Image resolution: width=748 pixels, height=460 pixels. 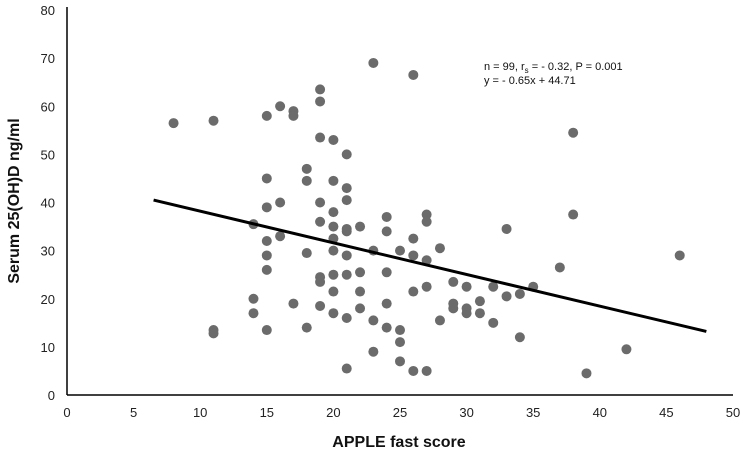 I want to click on x-tick-label: 25, so click(x=400, y=412).